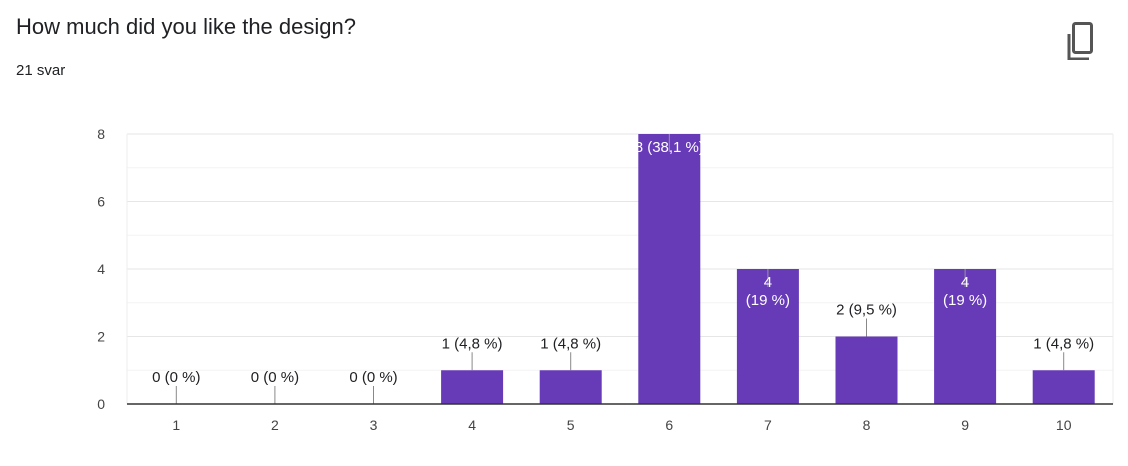 This screenshot has height=466, width=1128. Describe the element at coordinates (101, 404) in the screenshot. I see `y-tick-label: 0` at that location.